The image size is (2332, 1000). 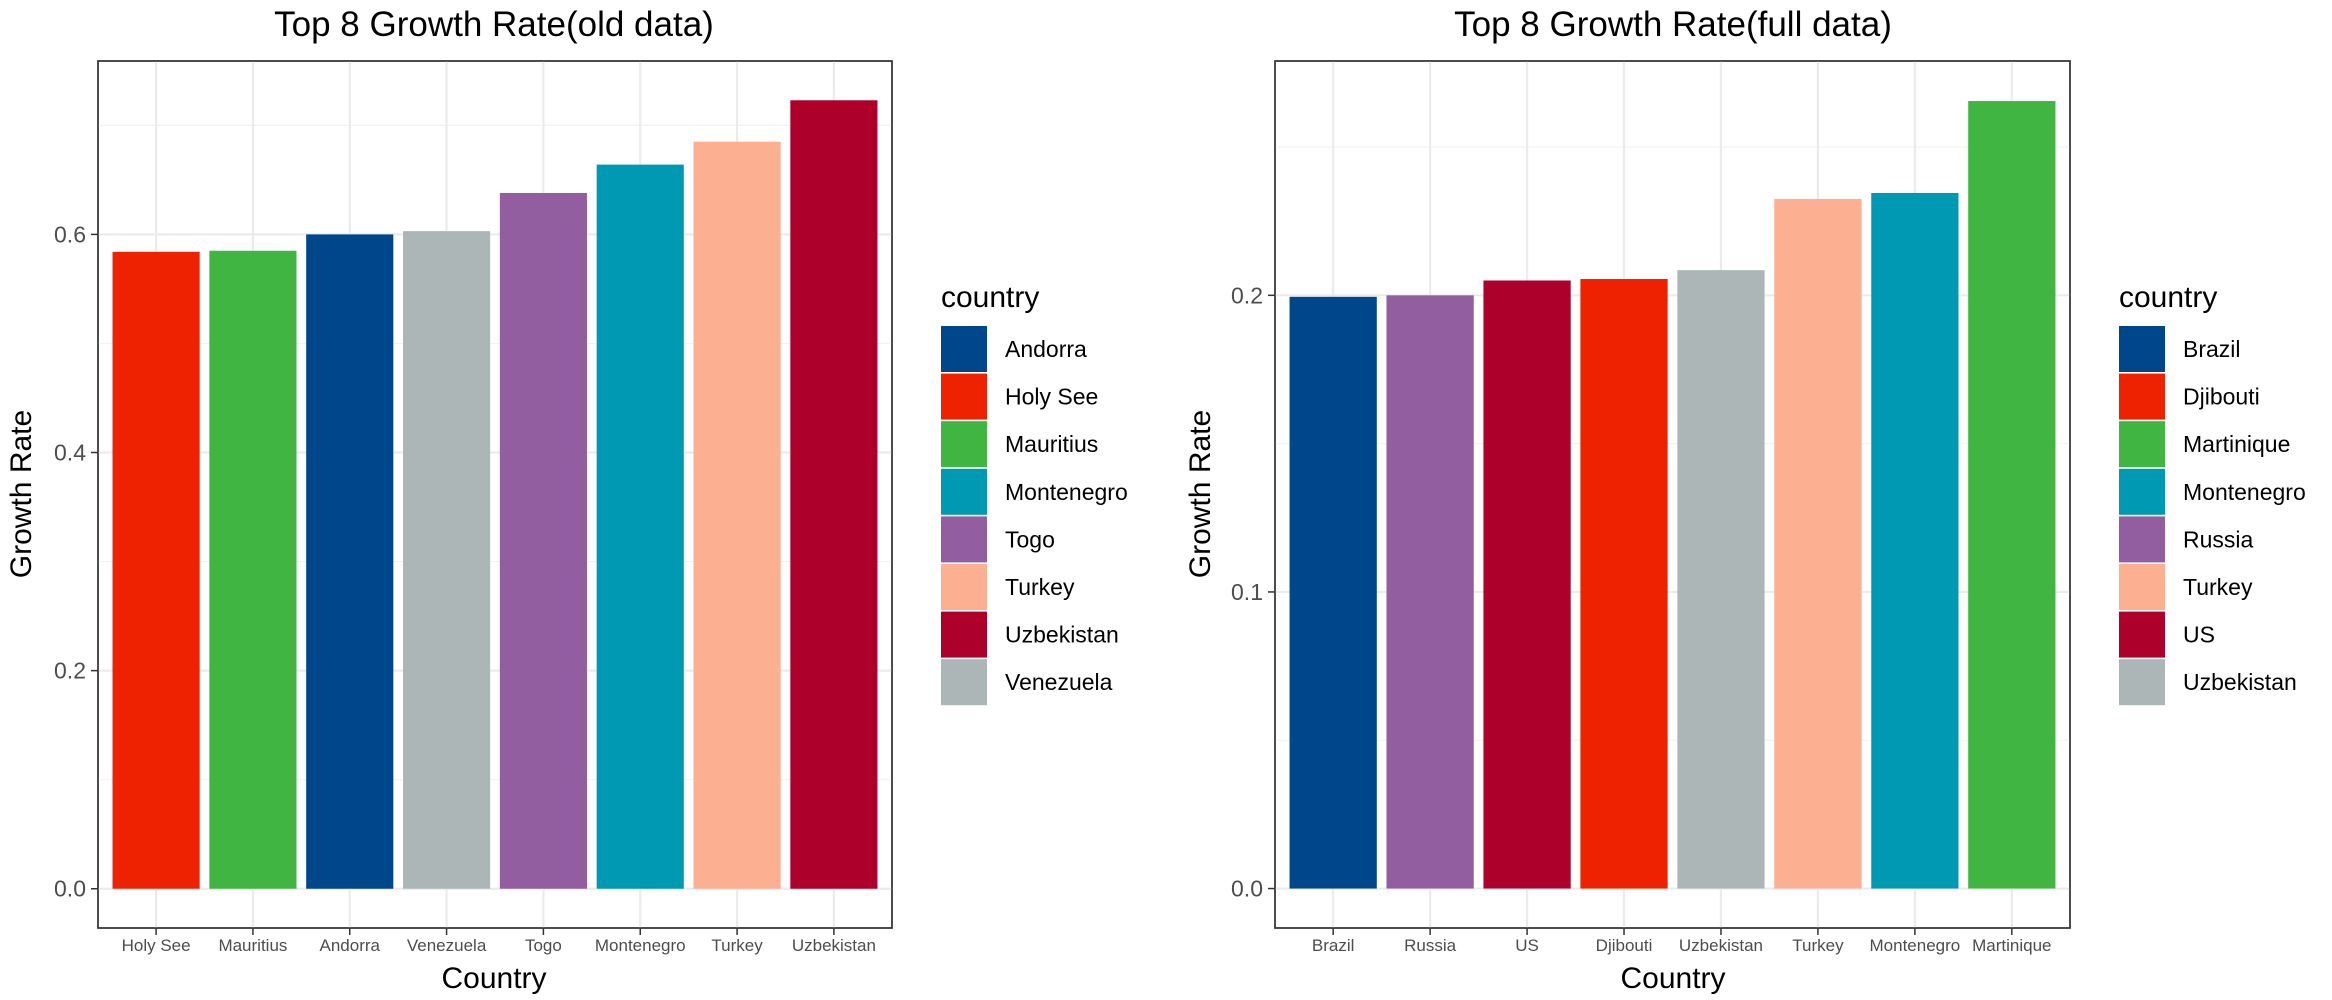 What do you see at coordinates (2236, 444) in the screenshot?
I see `legend-label: Martinique` at bounding box center [2236, 444].